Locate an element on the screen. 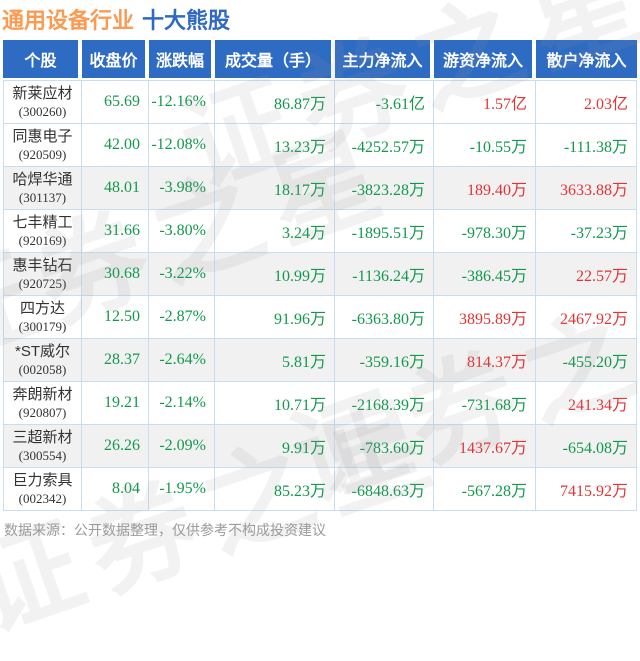  retail-inflow-cell: 2467.92万 is located at coordinates (593, 319).